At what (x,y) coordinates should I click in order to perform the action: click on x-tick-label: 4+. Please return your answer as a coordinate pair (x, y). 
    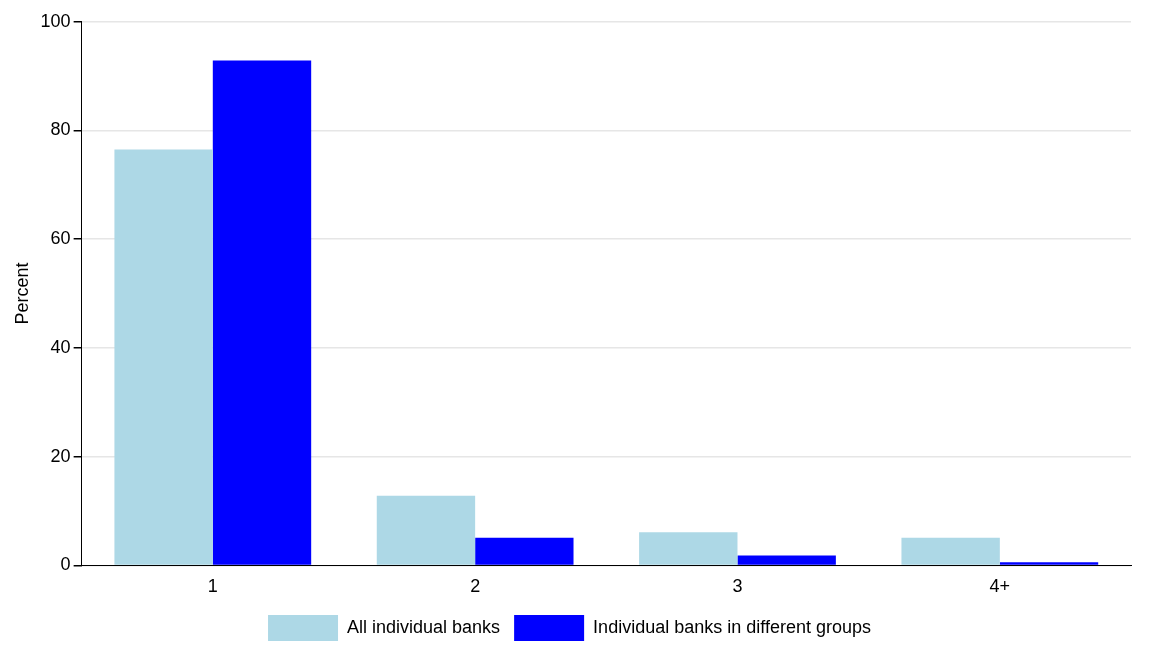
    Looking at the image, I should click on (1000, 586).